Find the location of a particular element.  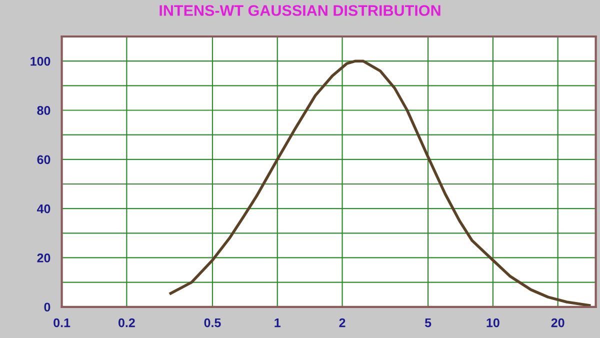

x-tick-label: 10 is located at coordinates (493, 323).